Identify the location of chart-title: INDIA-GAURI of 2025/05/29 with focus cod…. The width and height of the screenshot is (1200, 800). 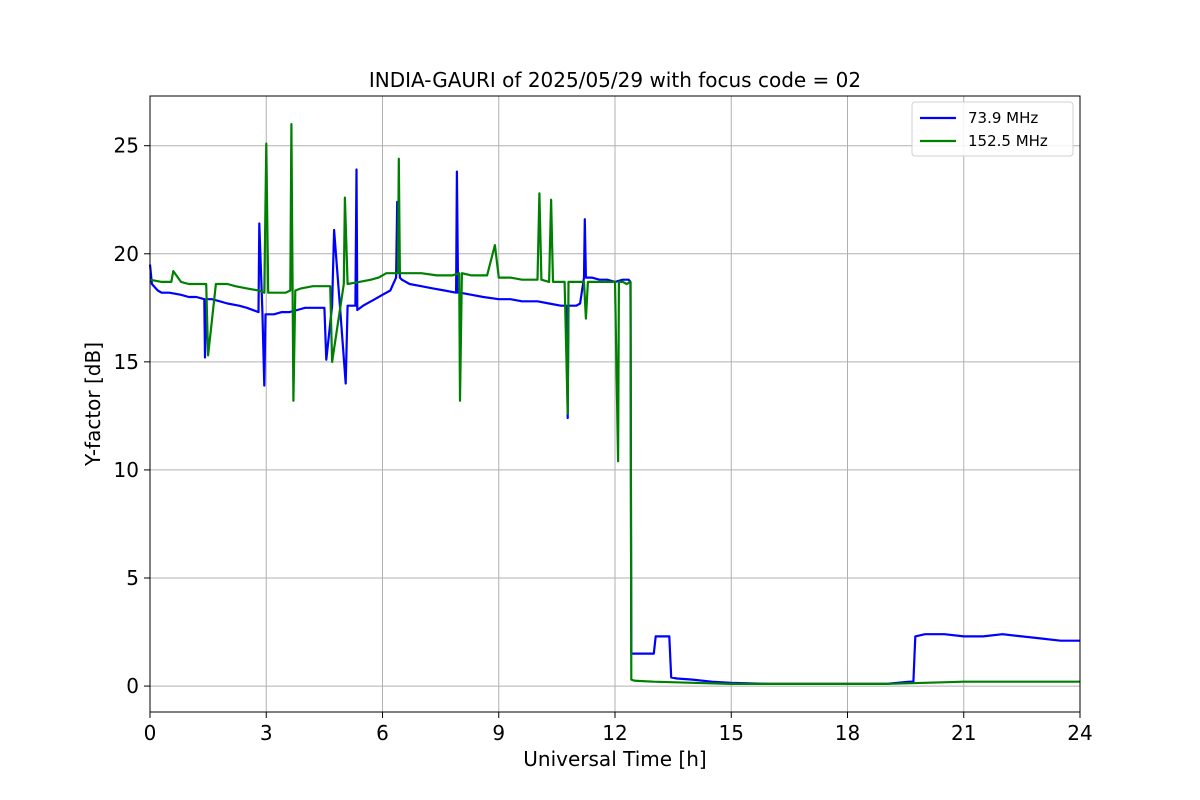
(615, 80).